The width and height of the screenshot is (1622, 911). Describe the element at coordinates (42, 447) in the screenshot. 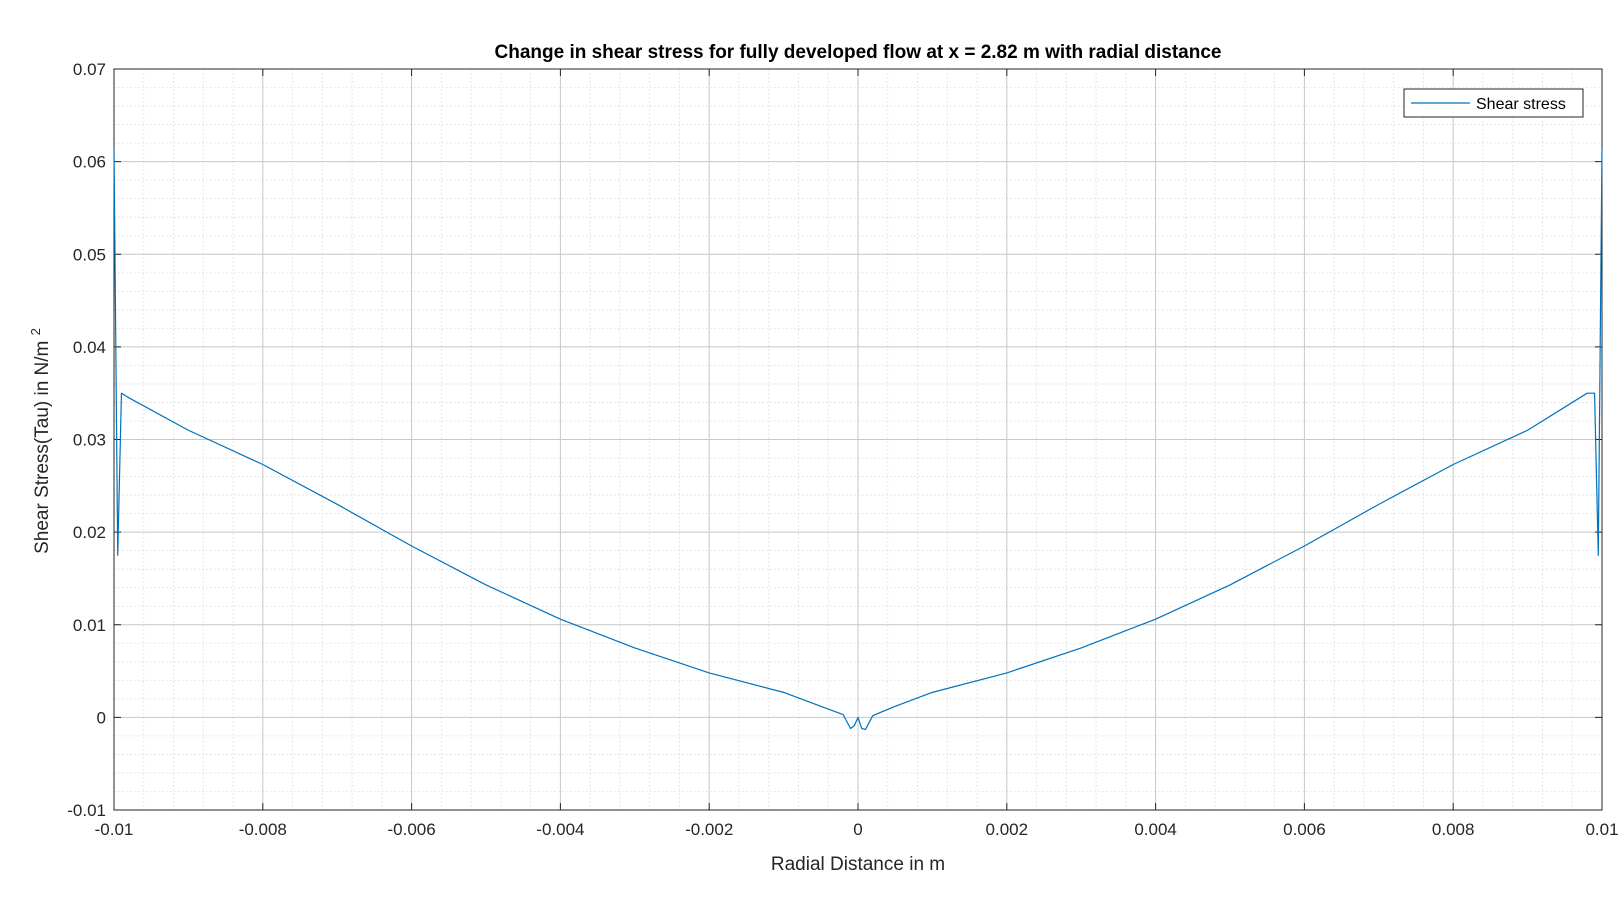

I see `y-axis-label-text: Shear Stress(Tau) in N/m` at that location.